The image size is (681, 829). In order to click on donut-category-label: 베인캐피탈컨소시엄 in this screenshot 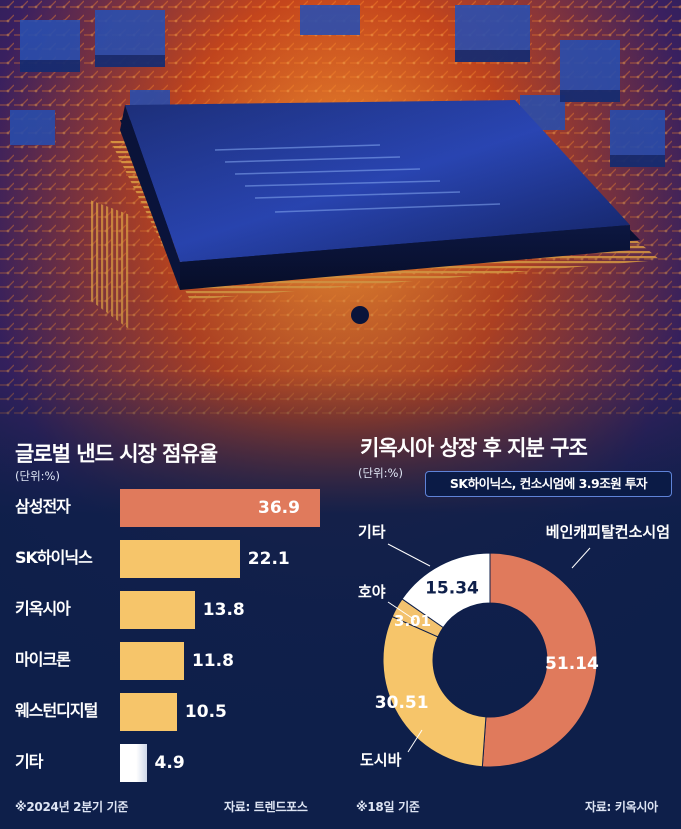, I will do `click(608, 532)`.